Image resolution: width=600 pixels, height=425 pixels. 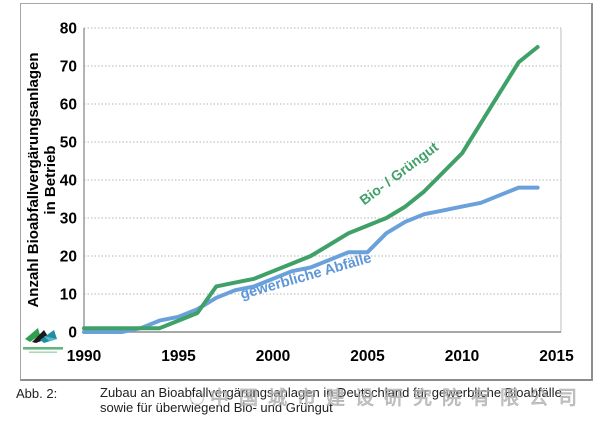 What do you see at coordinates (68, 67) in the screenshot?
I see `y-tick-label: 70` at bounding box center [68, 67].